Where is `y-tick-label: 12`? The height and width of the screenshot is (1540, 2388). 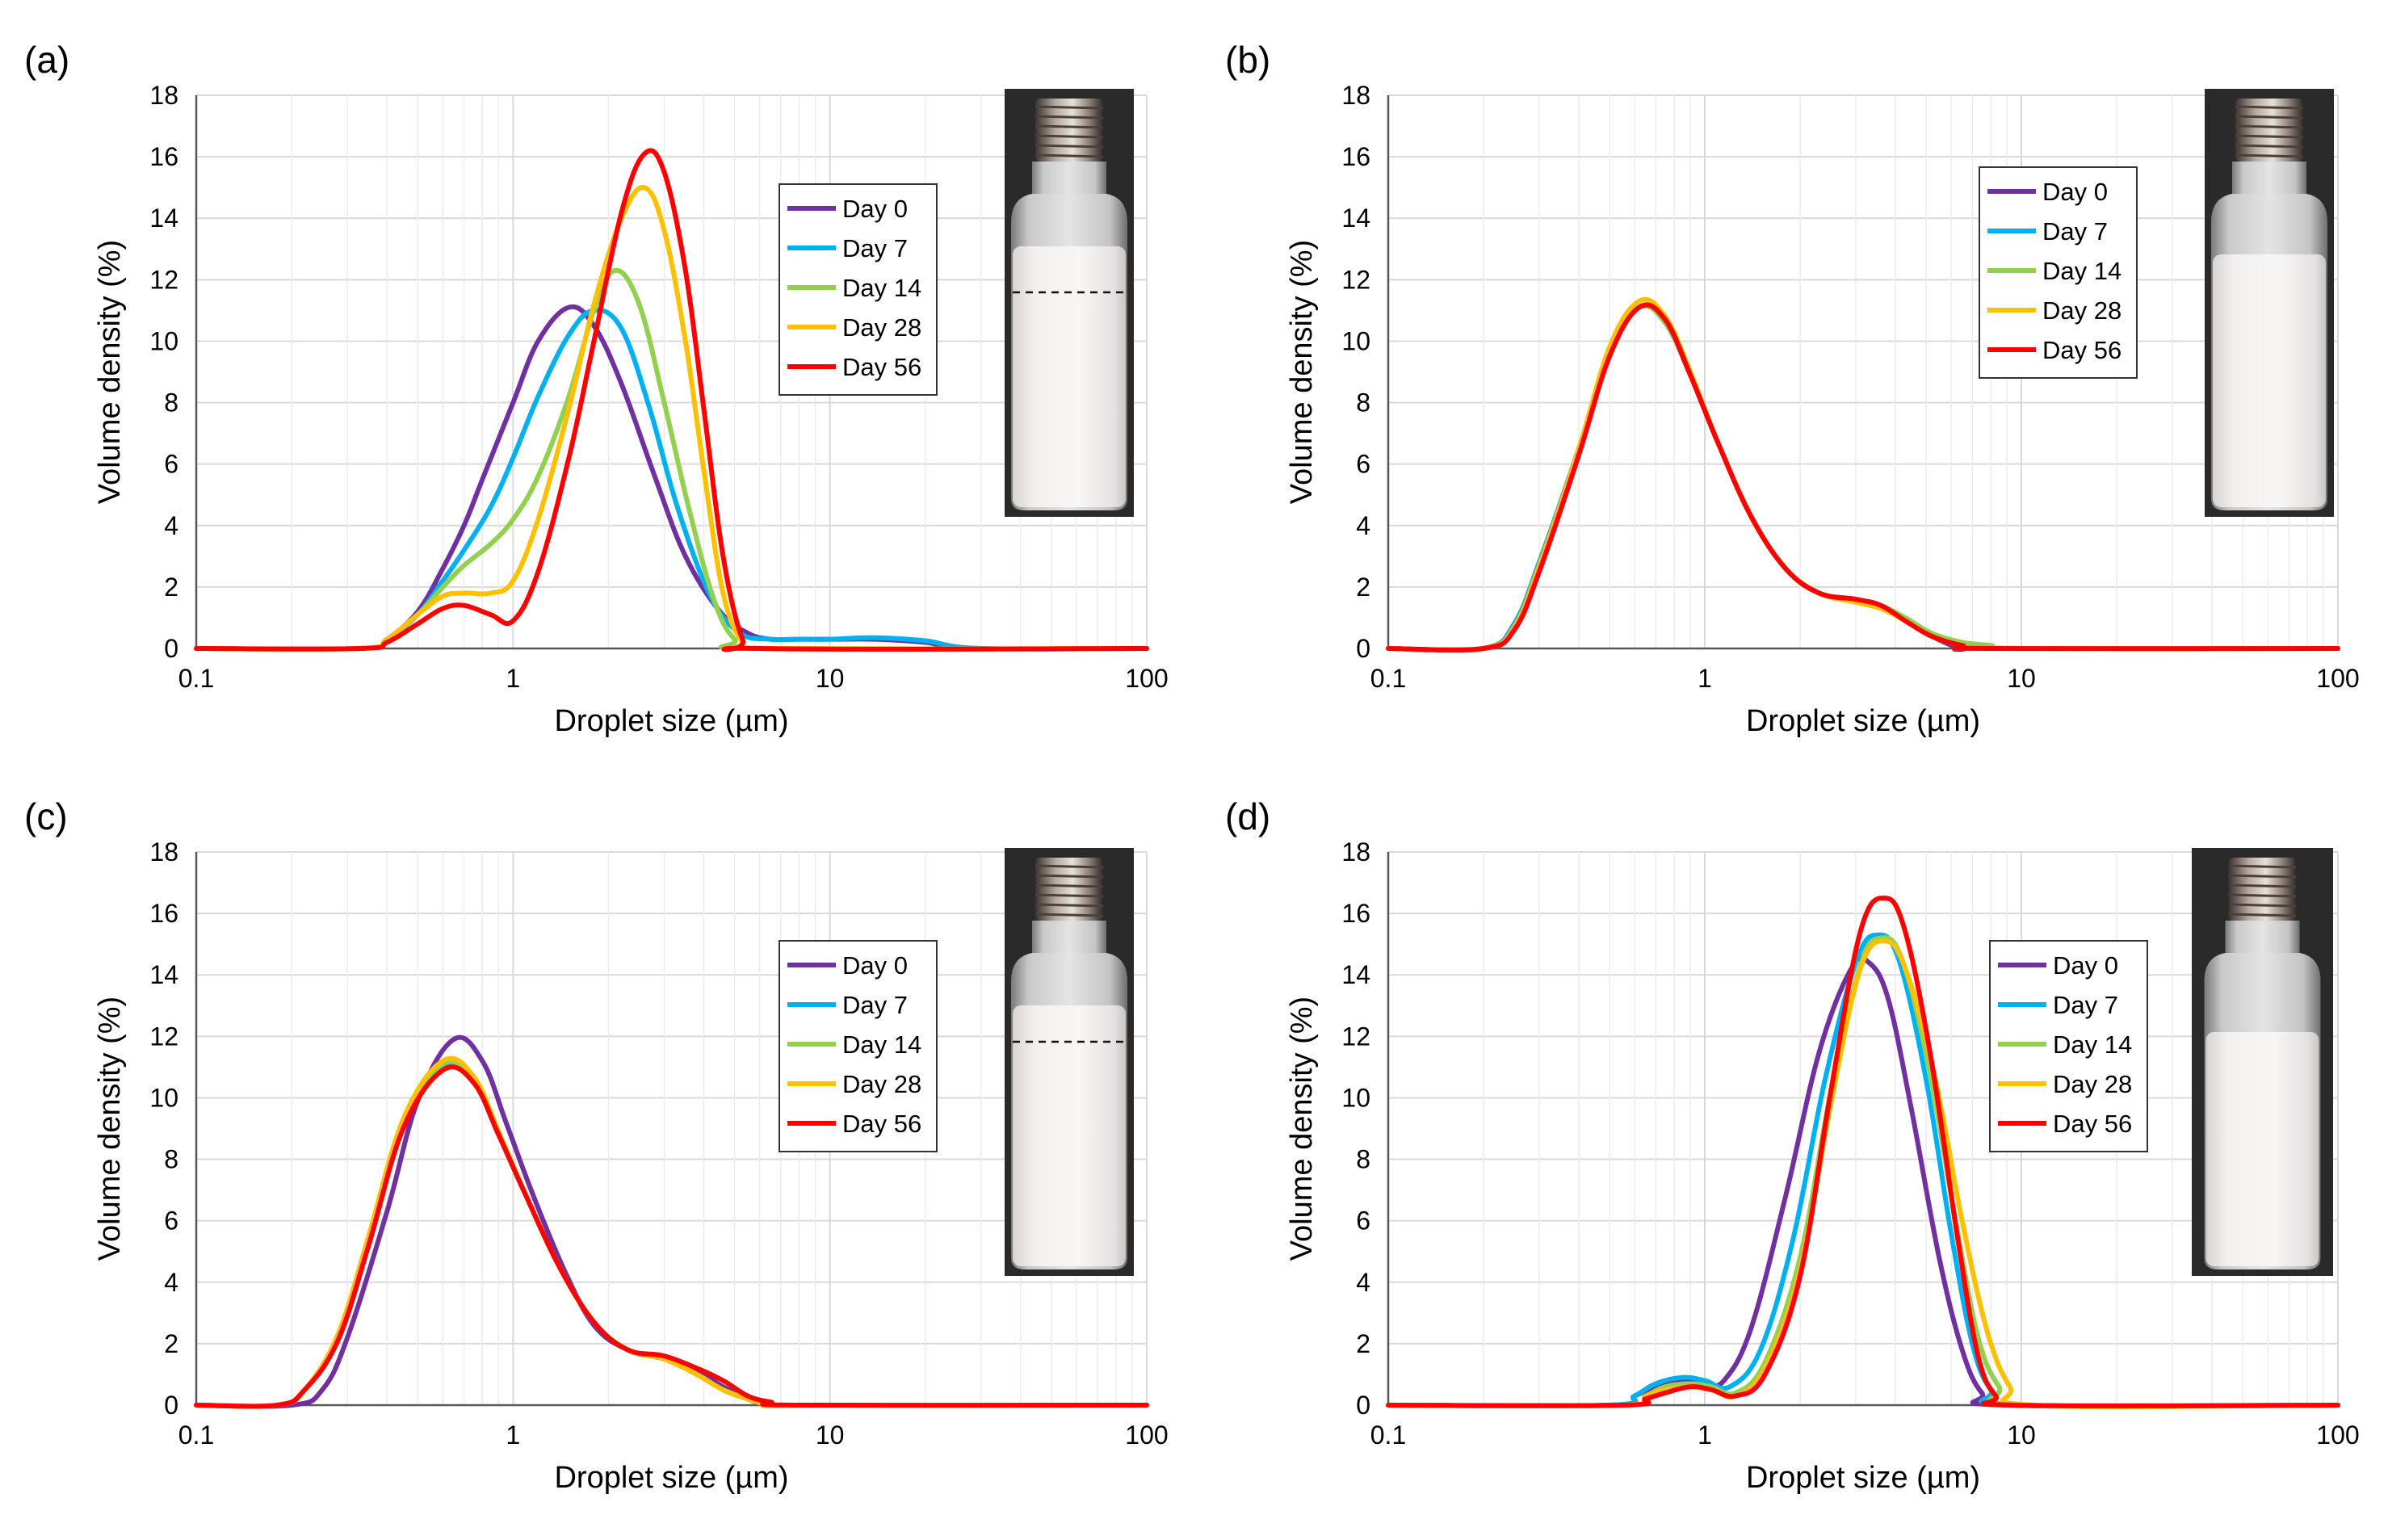
y-tick-label: 12 is located at coordinates (1355, 1036).